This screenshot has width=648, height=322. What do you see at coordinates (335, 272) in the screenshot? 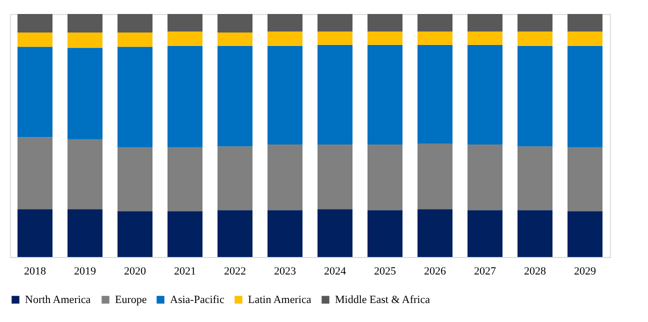
I see `x-tick-label: 2024` at bounding box center [335, 272].